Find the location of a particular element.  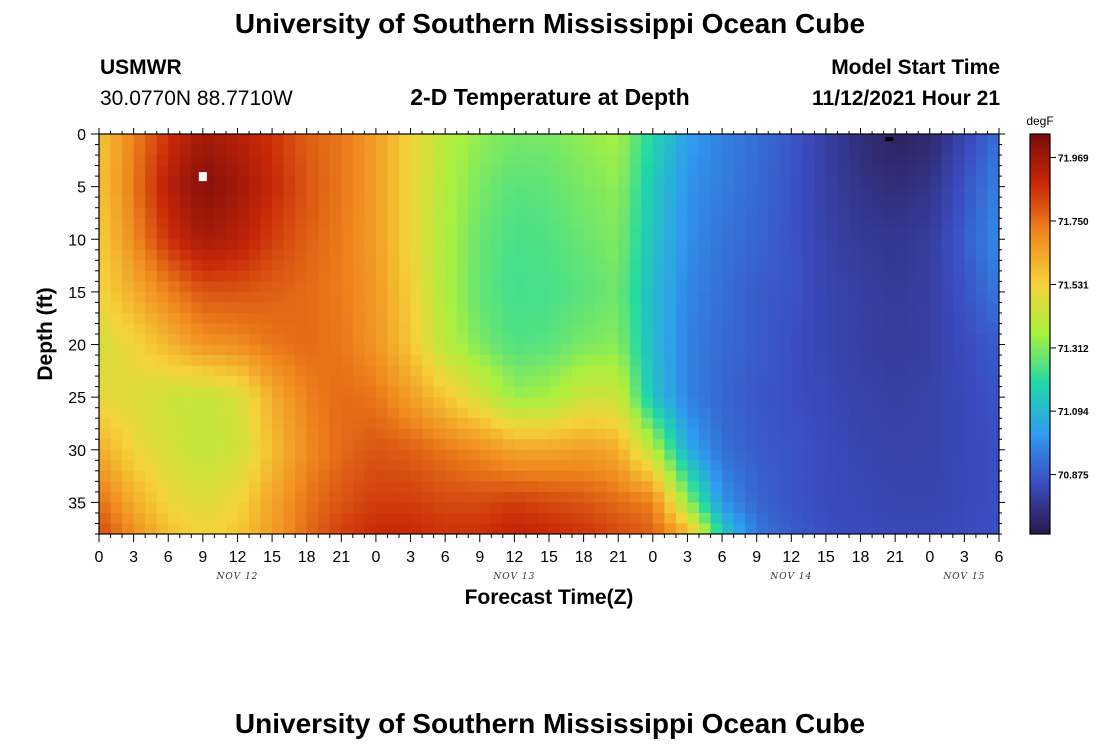

x-tick-label: 0 is located at coordinates (99, 557).